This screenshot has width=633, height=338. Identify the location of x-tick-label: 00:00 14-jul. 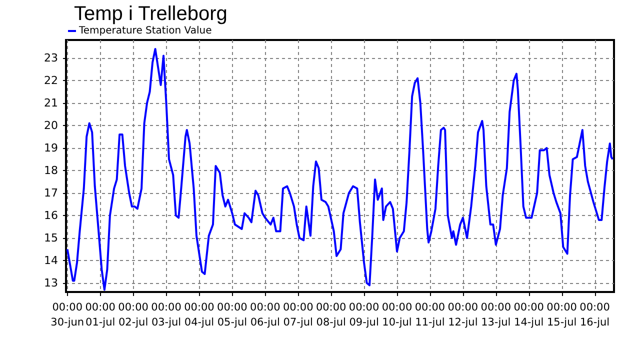
(529, 315).